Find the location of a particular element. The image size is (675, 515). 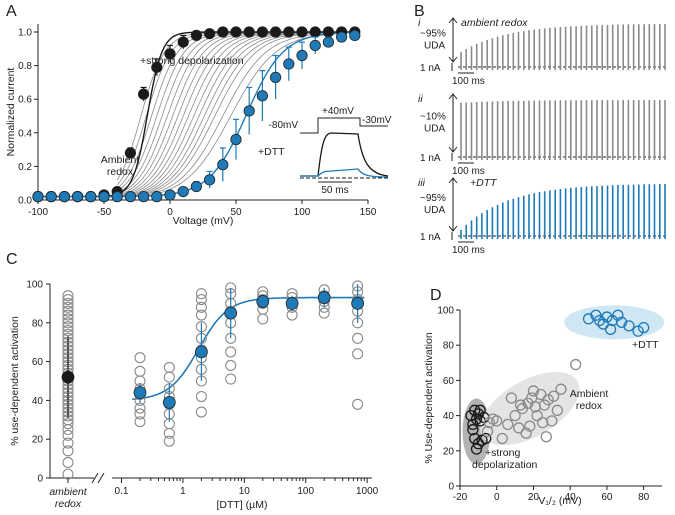

a-x-tick-label: 50 is located at coordinates (236, 212).